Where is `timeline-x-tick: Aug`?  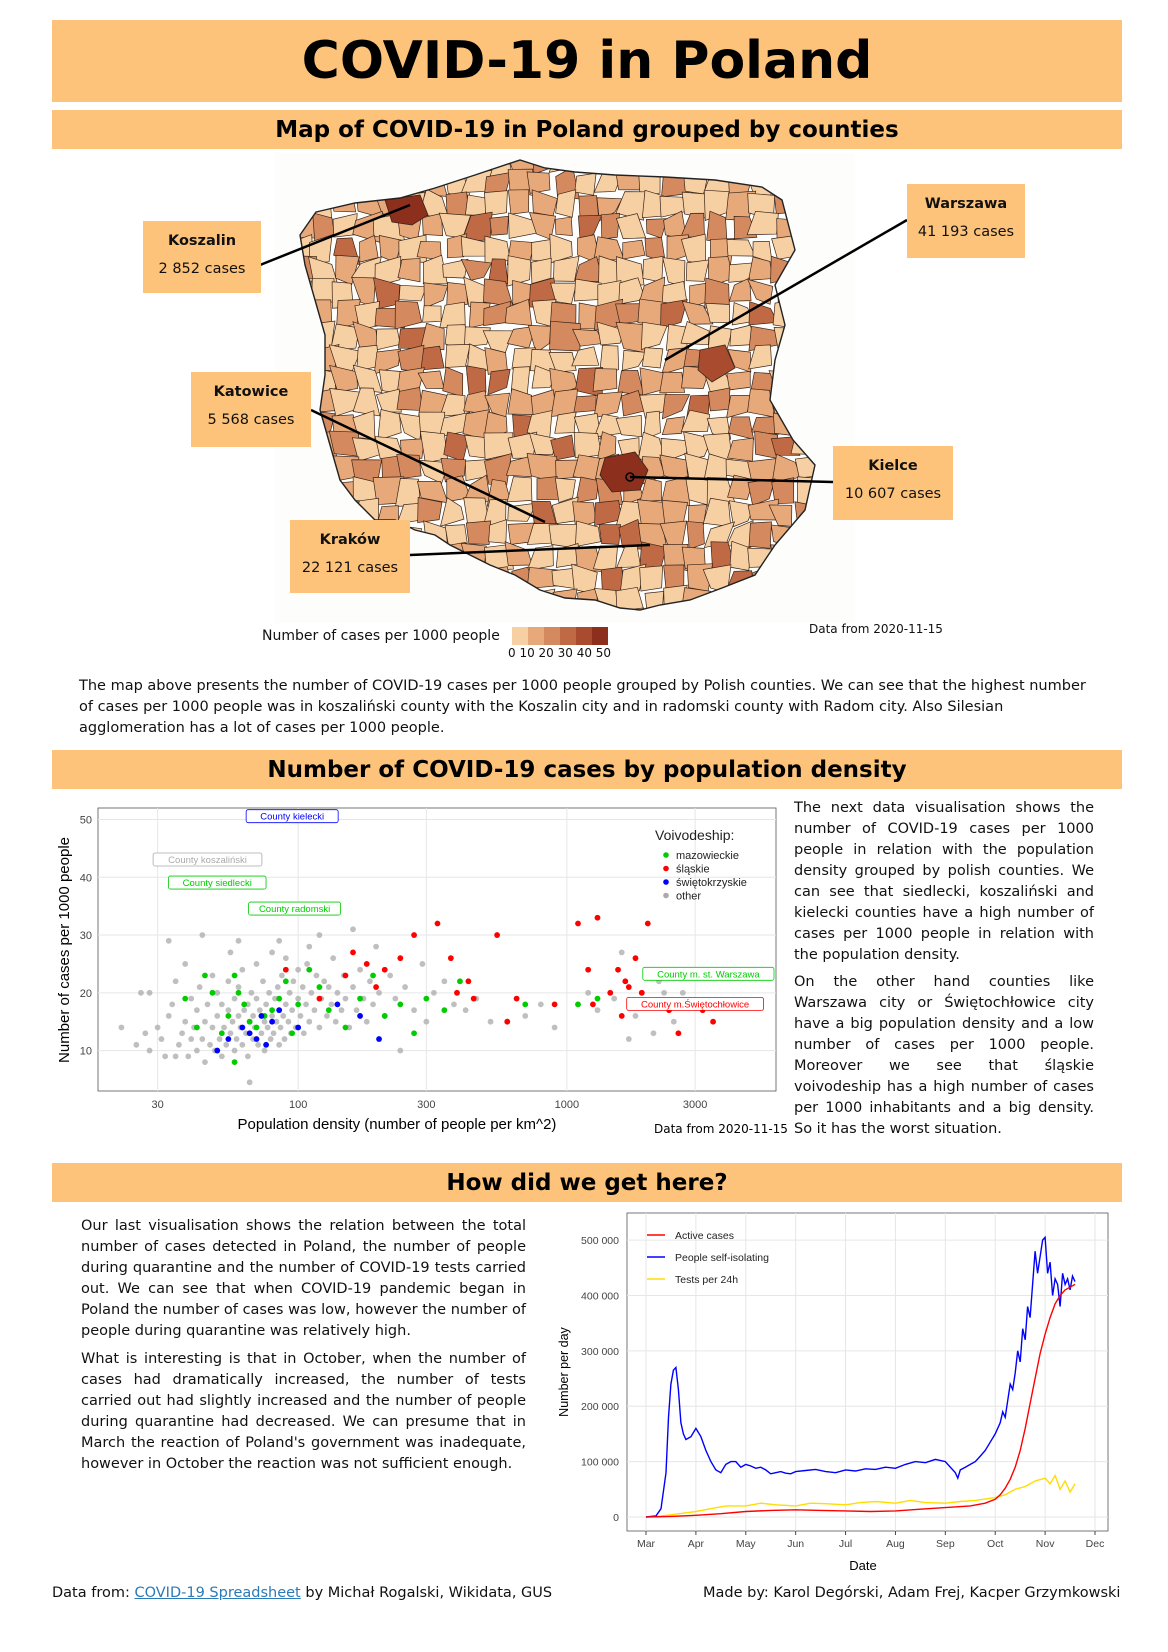 timeline-x-tick: Aug is located at coordinates (895, 1544).